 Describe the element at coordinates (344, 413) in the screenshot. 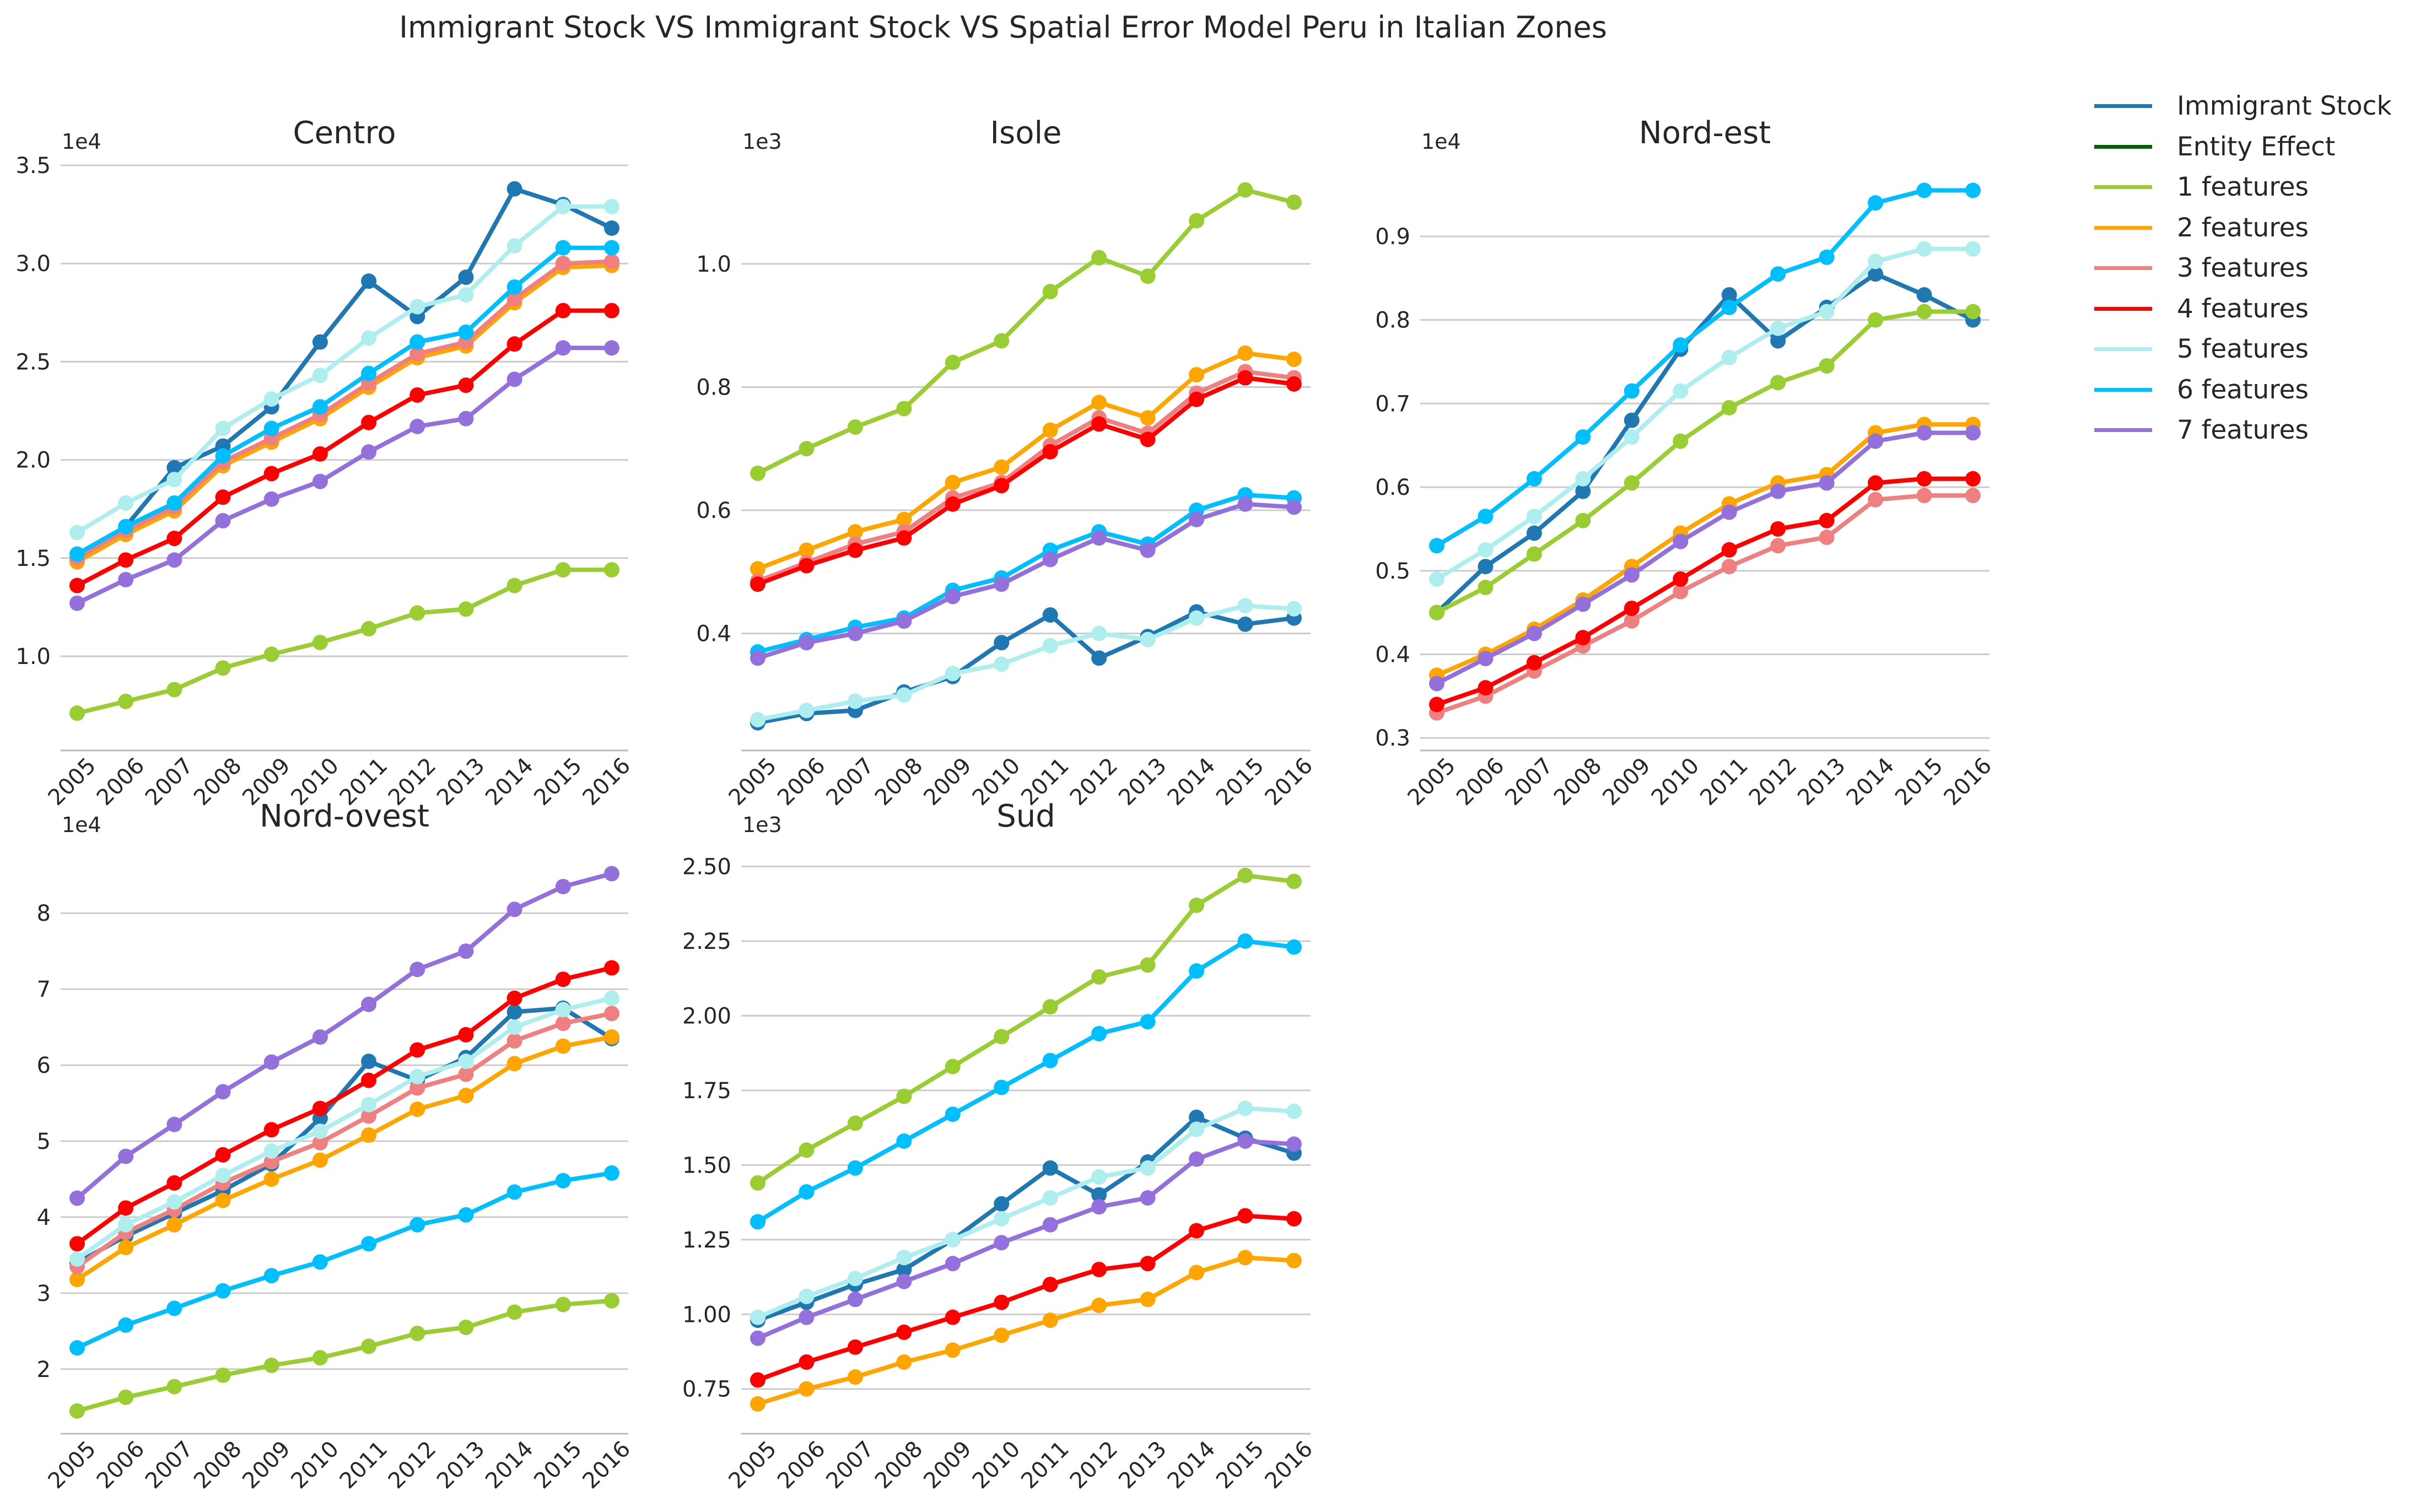

I see `series-2-features` at that location.